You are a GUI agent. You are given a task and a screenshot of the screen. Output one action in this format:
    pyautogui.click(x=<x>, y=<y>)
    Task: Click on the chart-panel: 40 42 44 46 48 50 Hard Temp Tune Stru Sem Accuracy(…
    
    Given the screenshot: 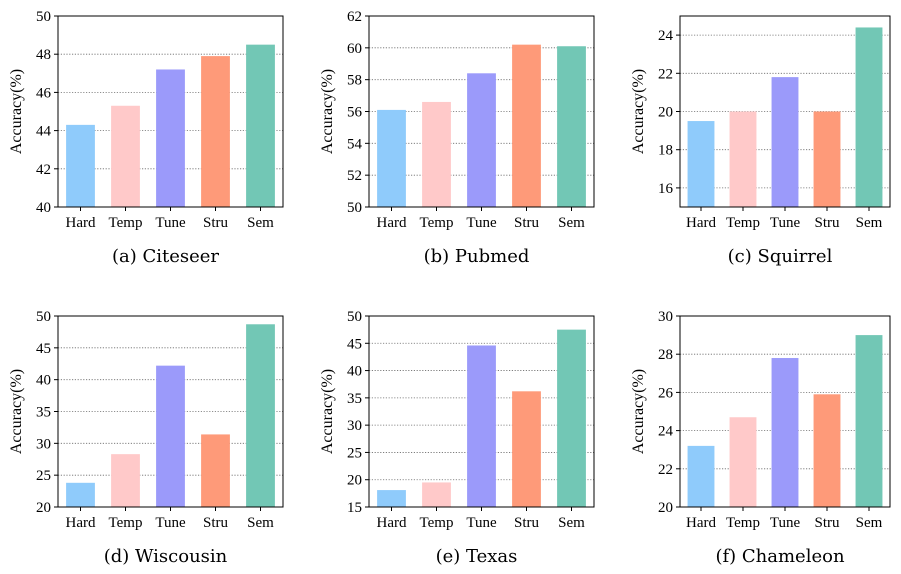 What is the action you would take?
    pyautogui.click(x=145, y=138)
    